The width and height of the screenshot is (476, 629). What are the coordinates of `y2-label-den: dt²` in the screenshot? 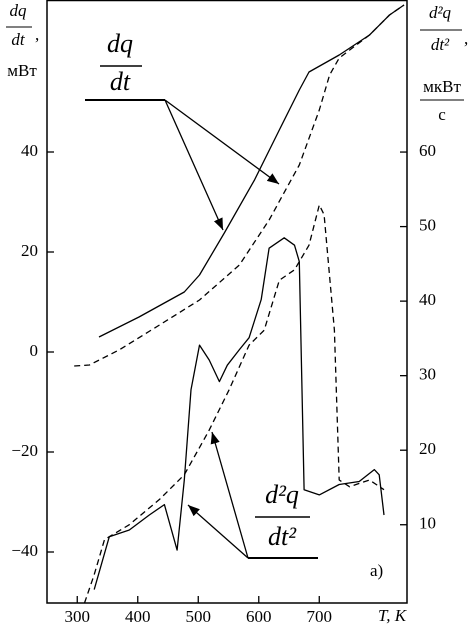 It's located at (440, 44).